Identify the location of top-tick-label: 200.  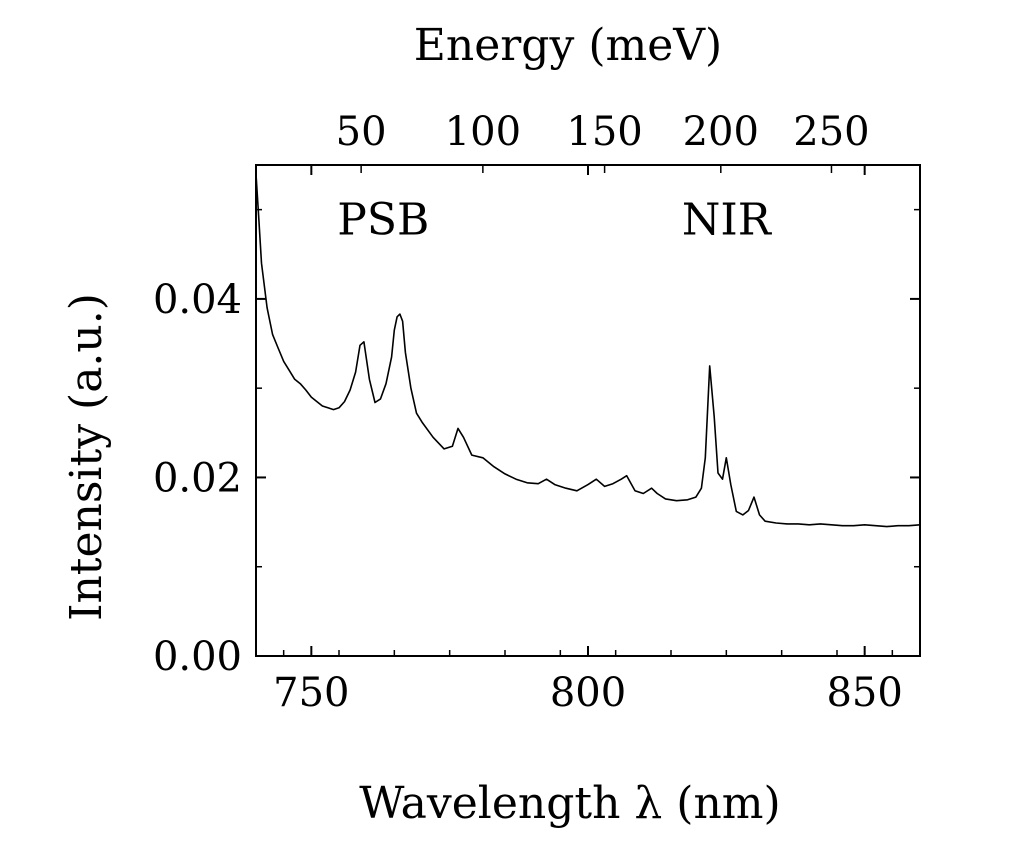
(721, 132).